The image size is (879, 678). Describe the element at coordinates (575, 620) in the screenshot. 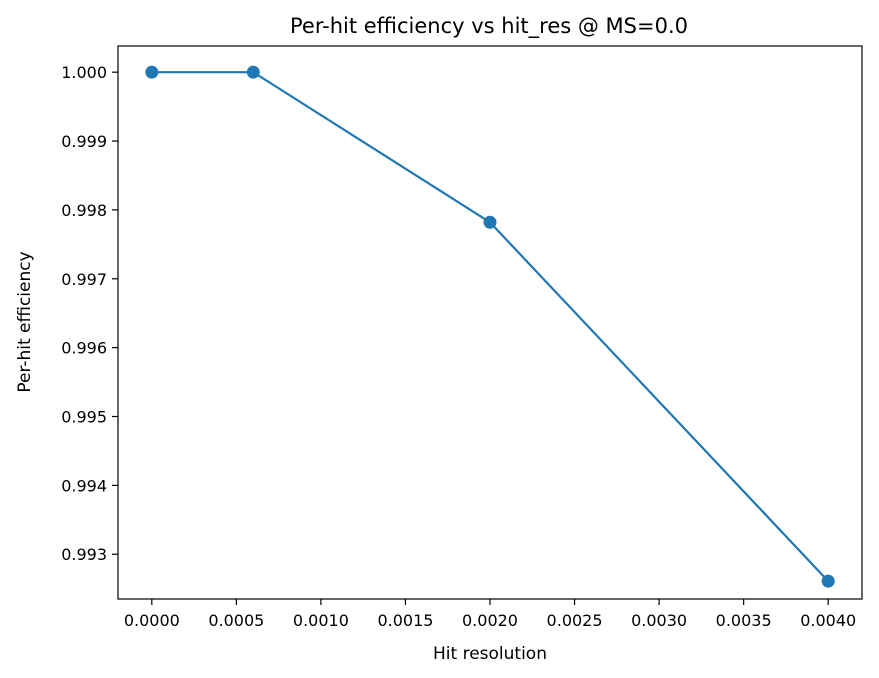

I see `x-tick-label: 0.0025` at that location.